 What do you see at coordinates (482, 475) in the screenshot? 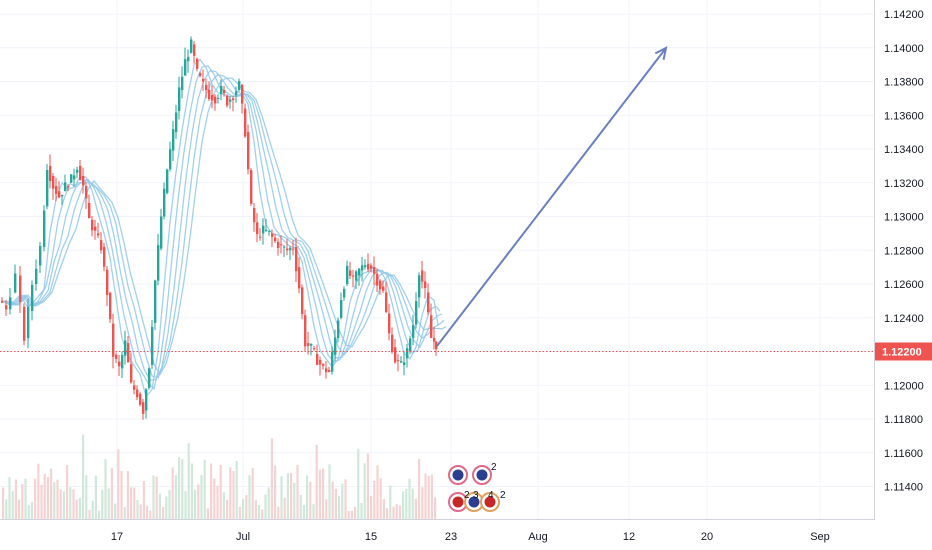
I see `event-badge-flag` at bounding box center [482, 475].